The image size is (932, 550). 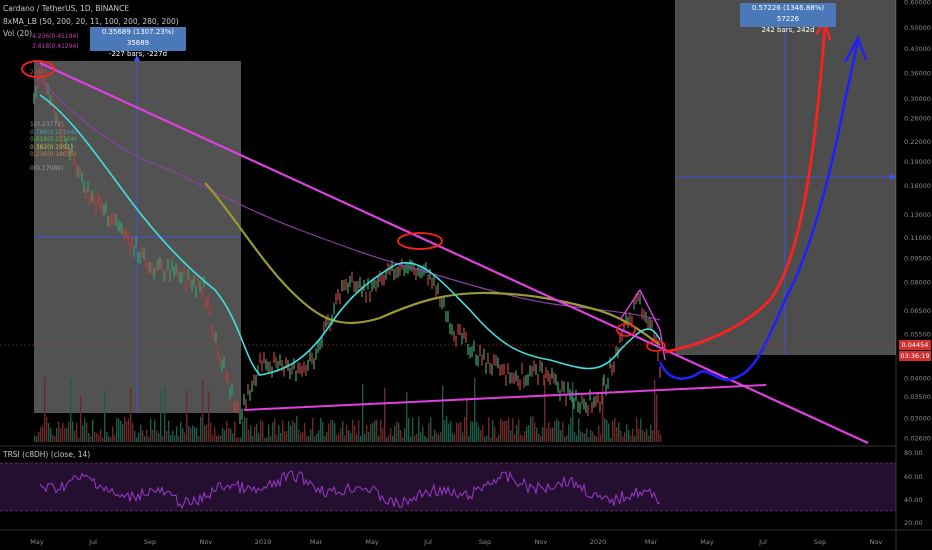 I want to click on rsi-indicator-label: TRSI (c8DH) (close, 14), so click(x=47, y=454).